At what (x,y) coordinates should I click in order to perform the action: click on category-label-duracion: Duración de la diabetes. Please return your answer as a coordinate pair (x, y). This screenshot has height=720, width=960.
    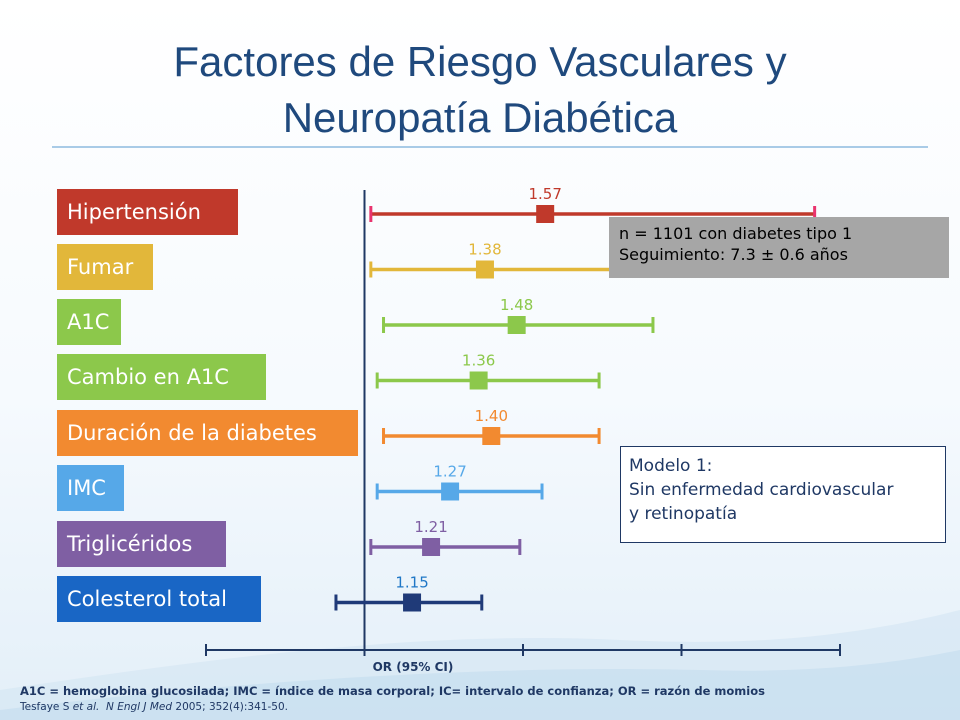
    Looking at the image, I should click on (207, 433).